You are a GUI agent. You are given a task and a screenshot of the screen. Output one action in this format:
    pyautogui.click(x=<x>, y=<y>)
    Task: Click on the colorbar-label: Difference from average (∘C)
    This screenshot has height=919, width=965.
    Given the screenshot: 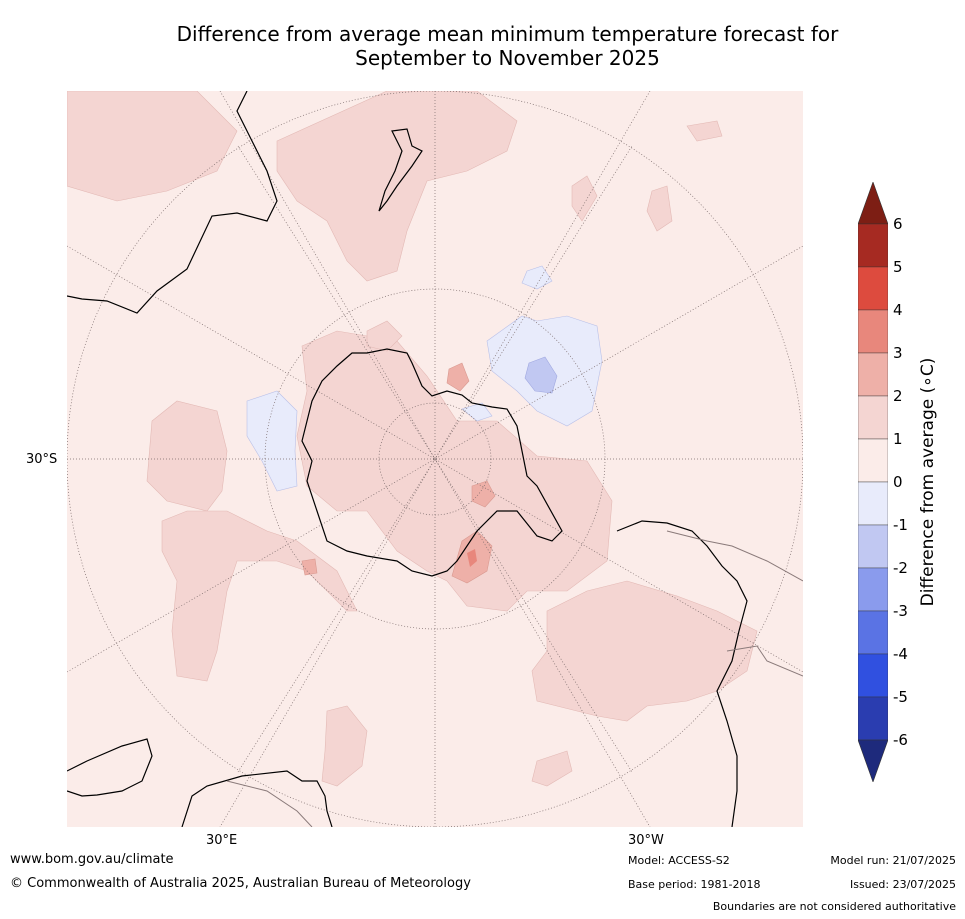 What is the action you would take?
    pyautogui.click(x=928, y=482)
    